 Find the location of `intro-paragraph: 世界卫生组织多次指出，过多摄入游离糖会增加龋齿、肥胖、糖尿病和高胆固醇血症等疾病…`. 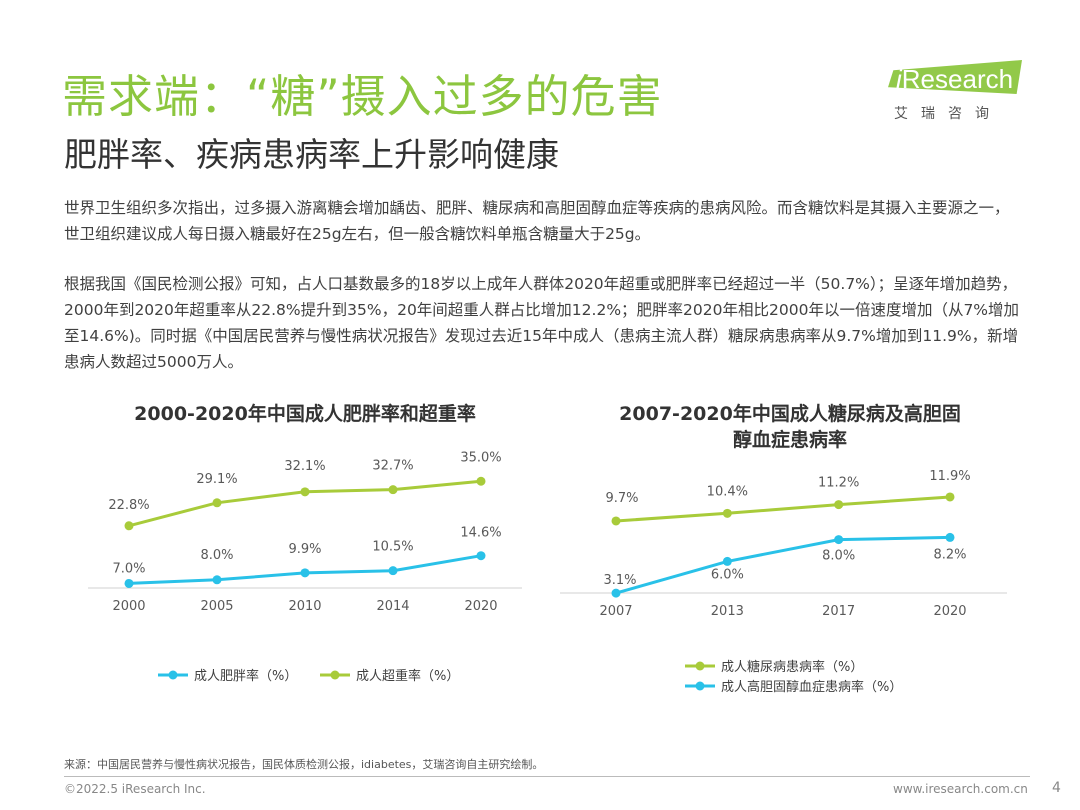

intro-paragraph: 世界卫生组织多次指出，过多摄入游离糖会增加龋齿、肥胖、糖尿病和高胆固醇血症等疾病… is located at coordinates (537, 221).